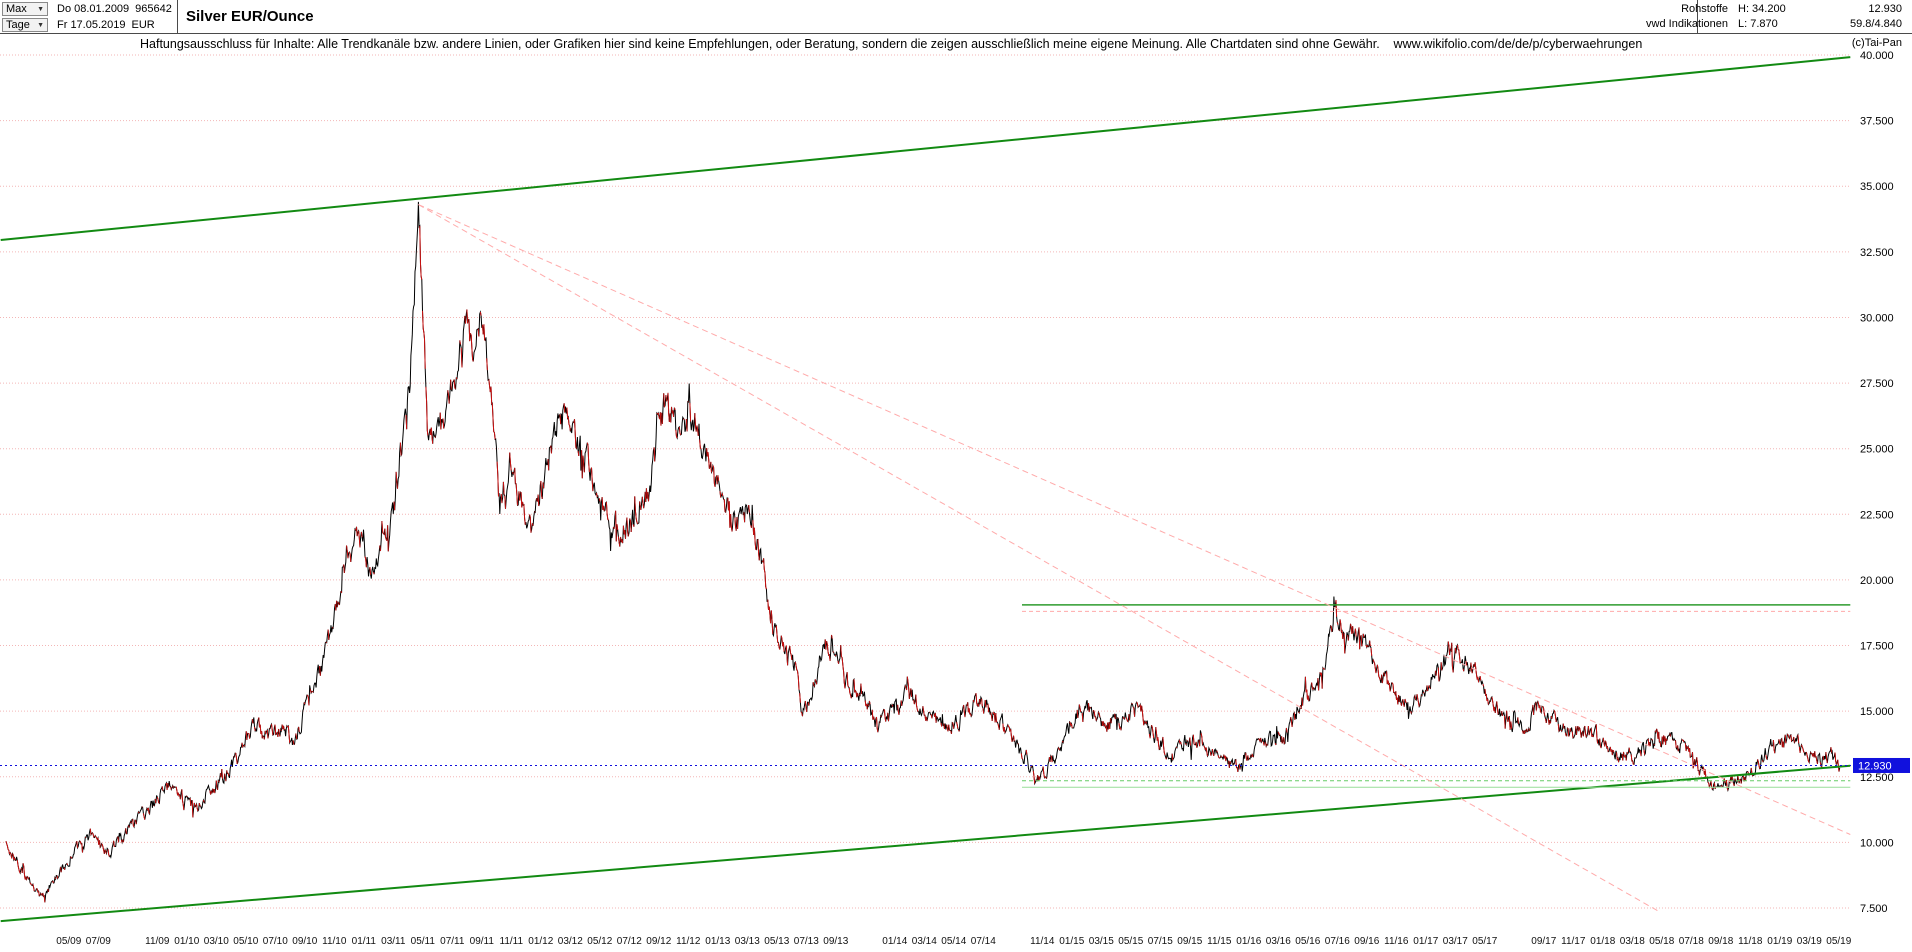  Describe the element at coordinates (894, 941) in the screenshot. I see `x-axis-label: 01/14` at that location.